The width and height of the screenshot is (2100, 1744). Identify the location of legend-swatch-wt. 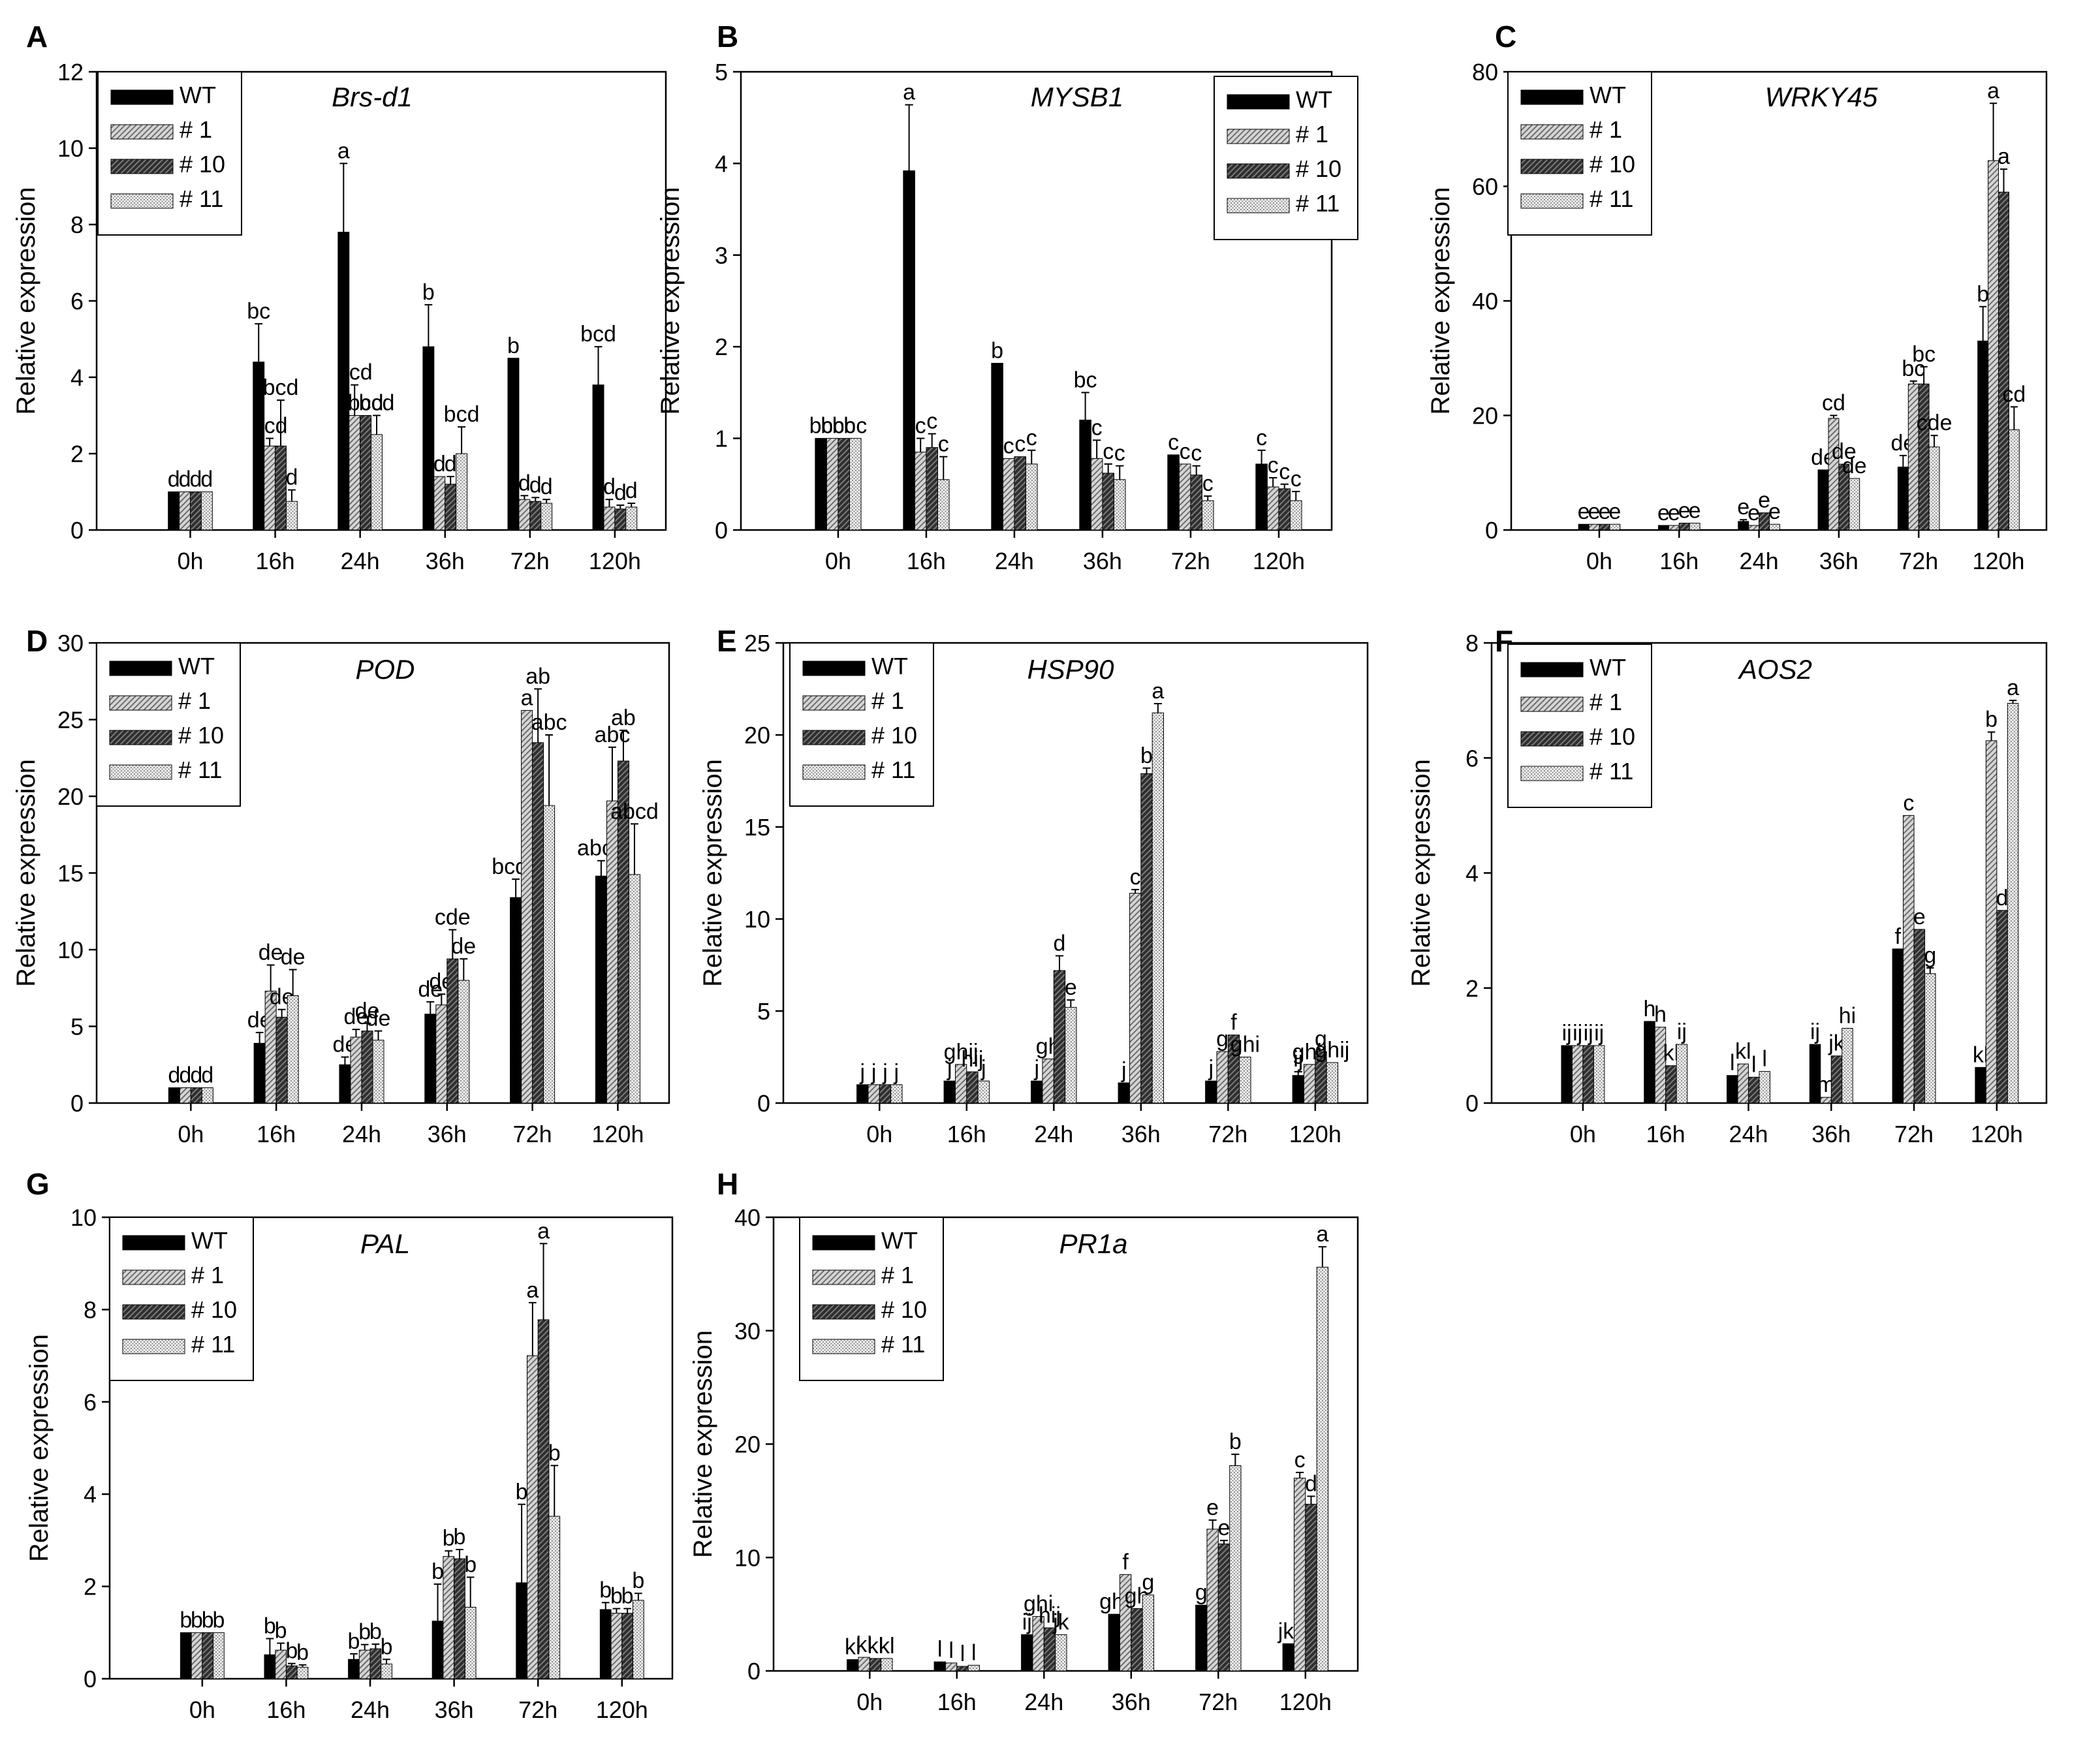
(843, 1243).